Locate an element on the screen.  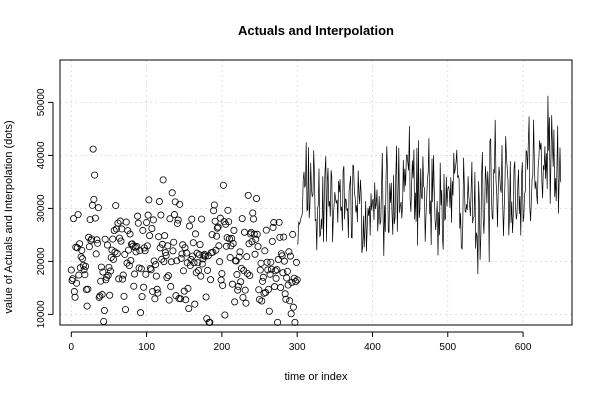
y-tick-label: 20000 is located at coordinates (41, 261).